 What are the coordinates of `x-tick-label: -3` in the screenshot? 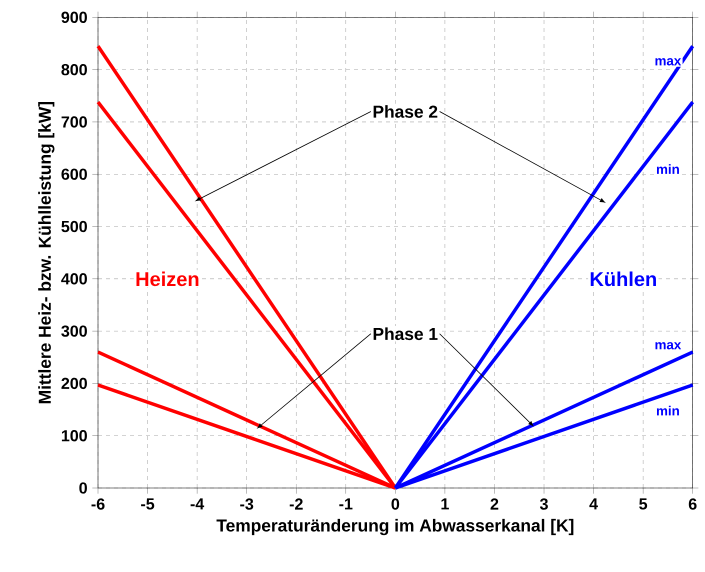 It's located at (247, 504).